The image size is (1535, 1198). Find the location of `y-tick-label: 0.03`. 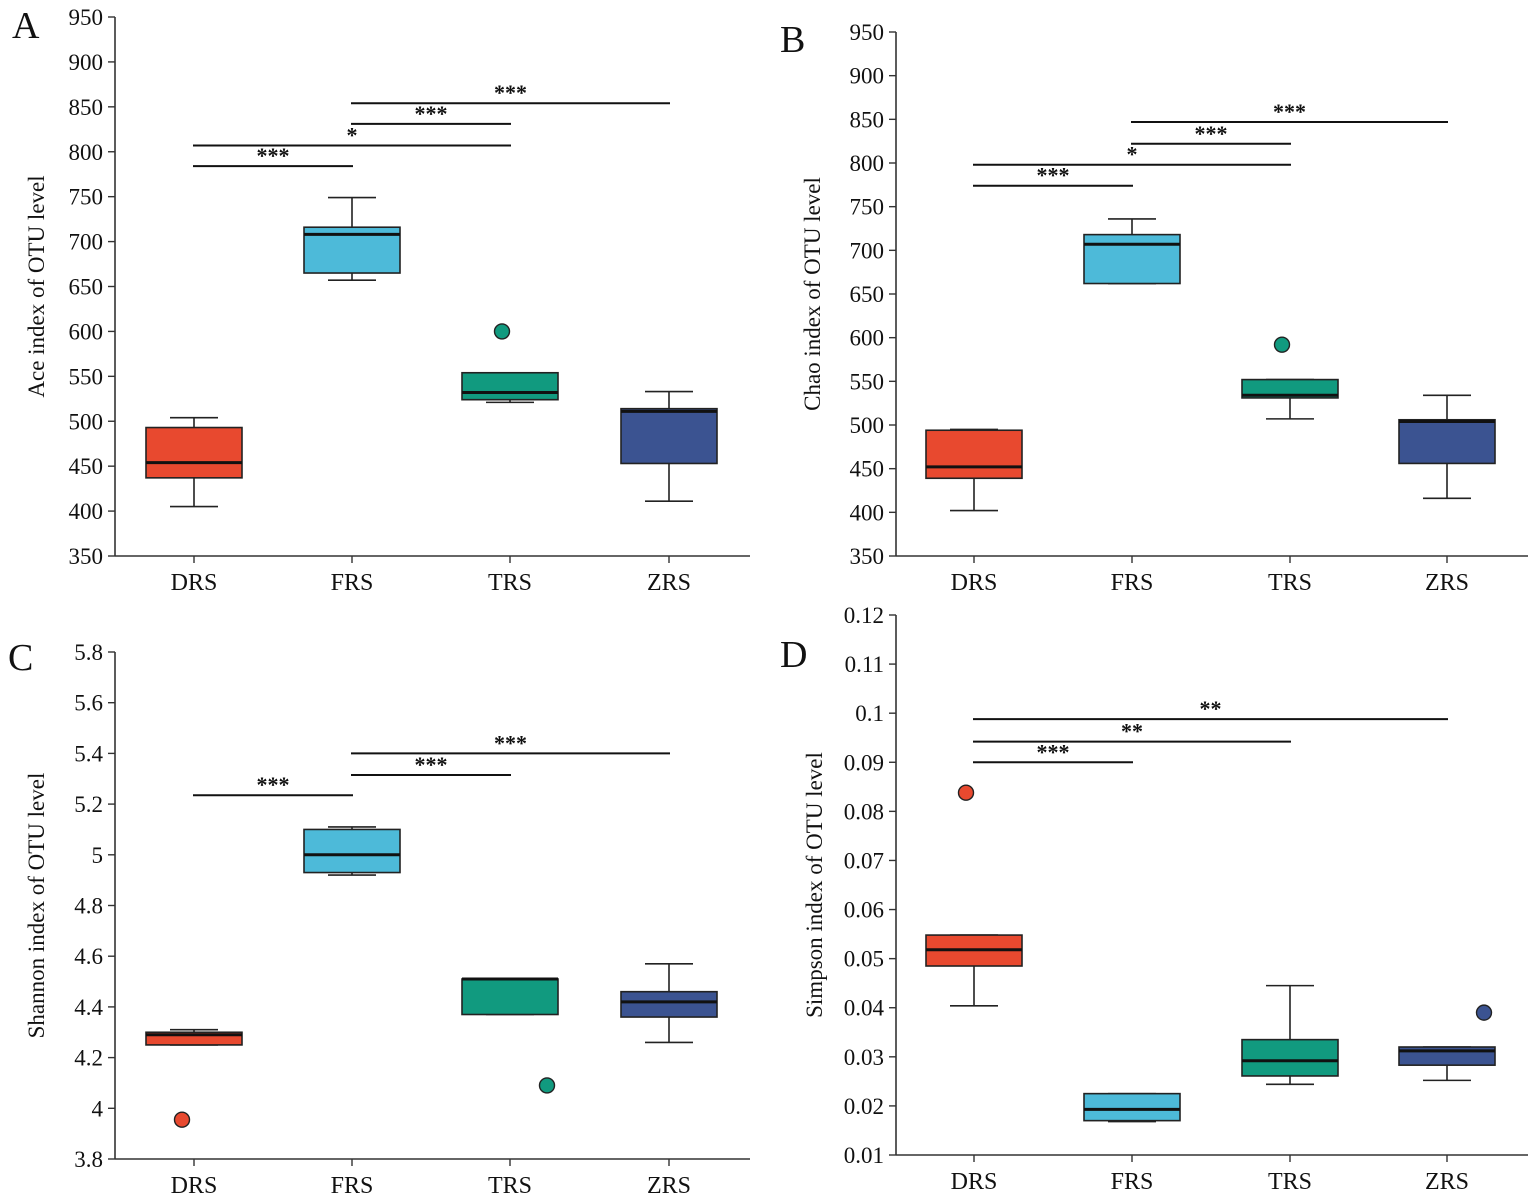

y-tick-label: 0.03 is located at coordinates (864, 1057).